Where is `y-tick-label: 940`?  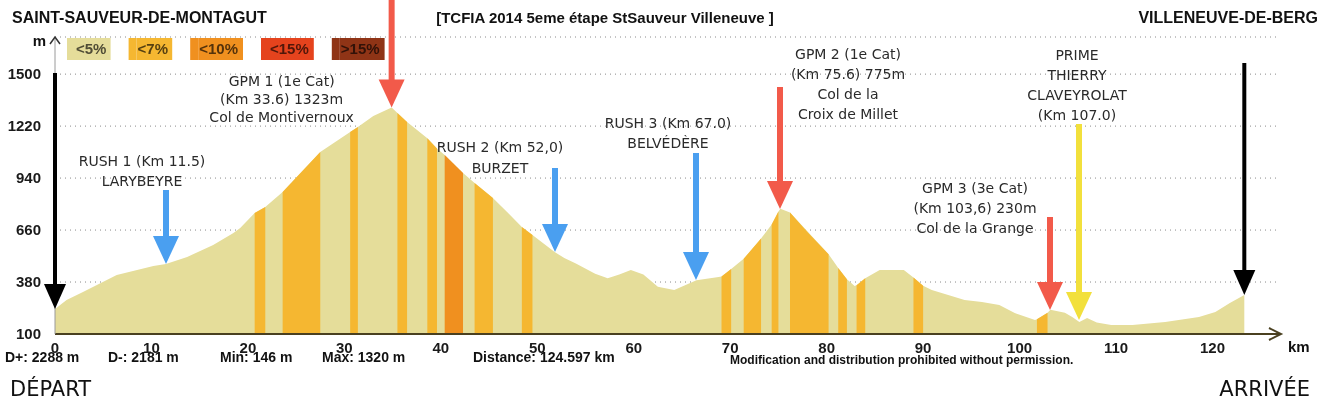
y-tick-label: 940 is located at coordinates (28, 178).